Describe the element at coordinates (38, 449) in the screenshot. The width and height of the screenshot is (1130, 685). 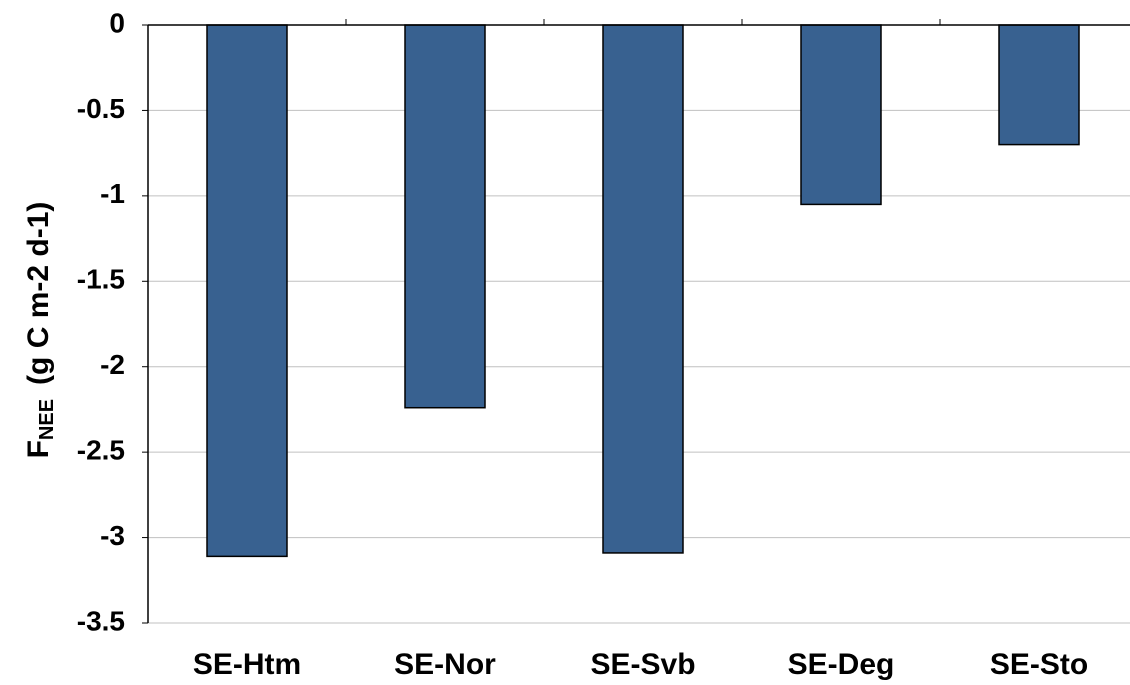
I see `y-label-main: F` at that location.